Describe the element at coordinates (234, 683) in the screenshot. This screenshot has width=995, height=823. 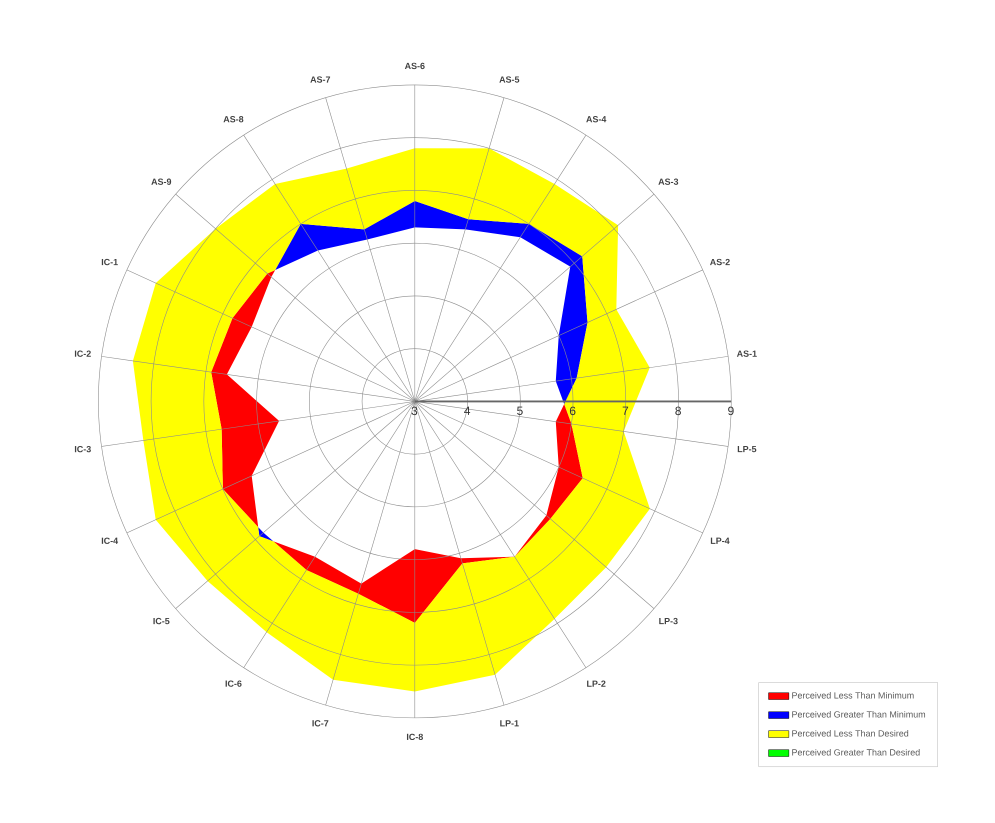
I see `spoke-label: IC-6` at that location.